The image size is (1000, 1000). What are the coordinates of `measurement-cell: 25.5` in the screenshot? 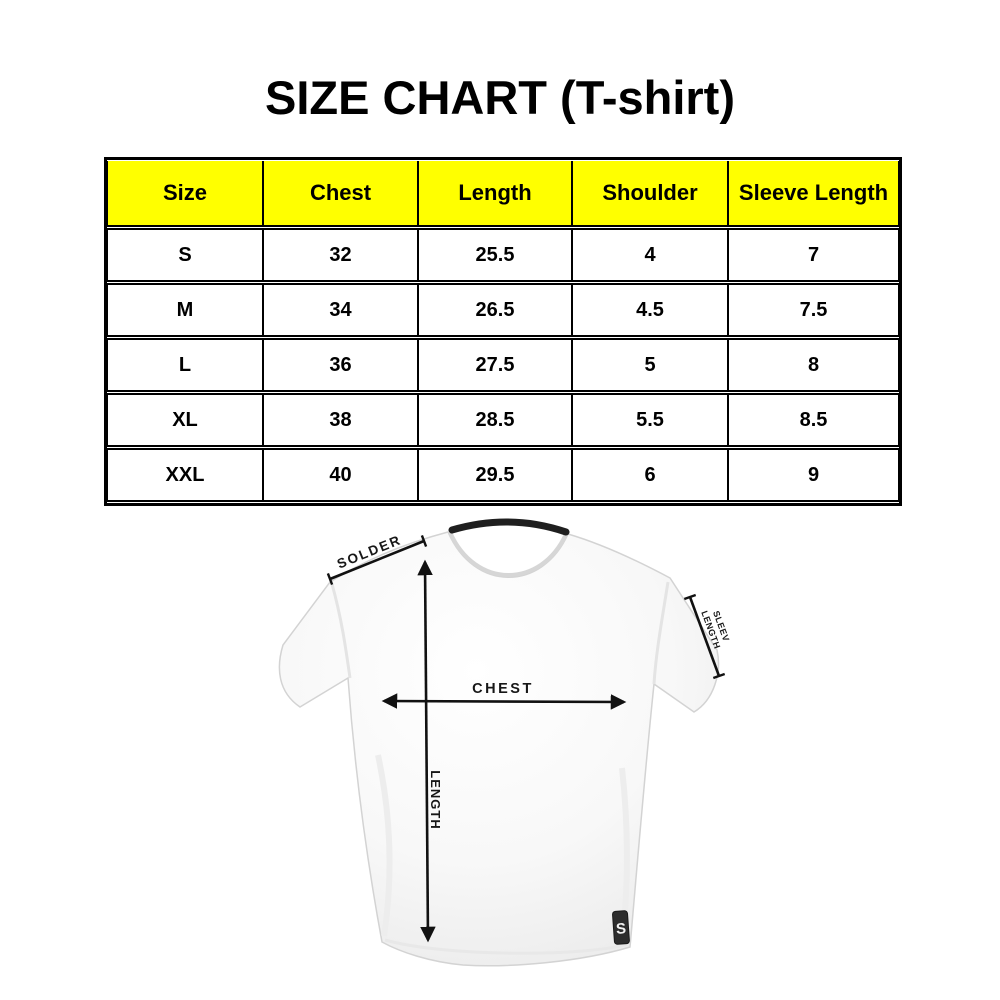 It's located at (495, 255).